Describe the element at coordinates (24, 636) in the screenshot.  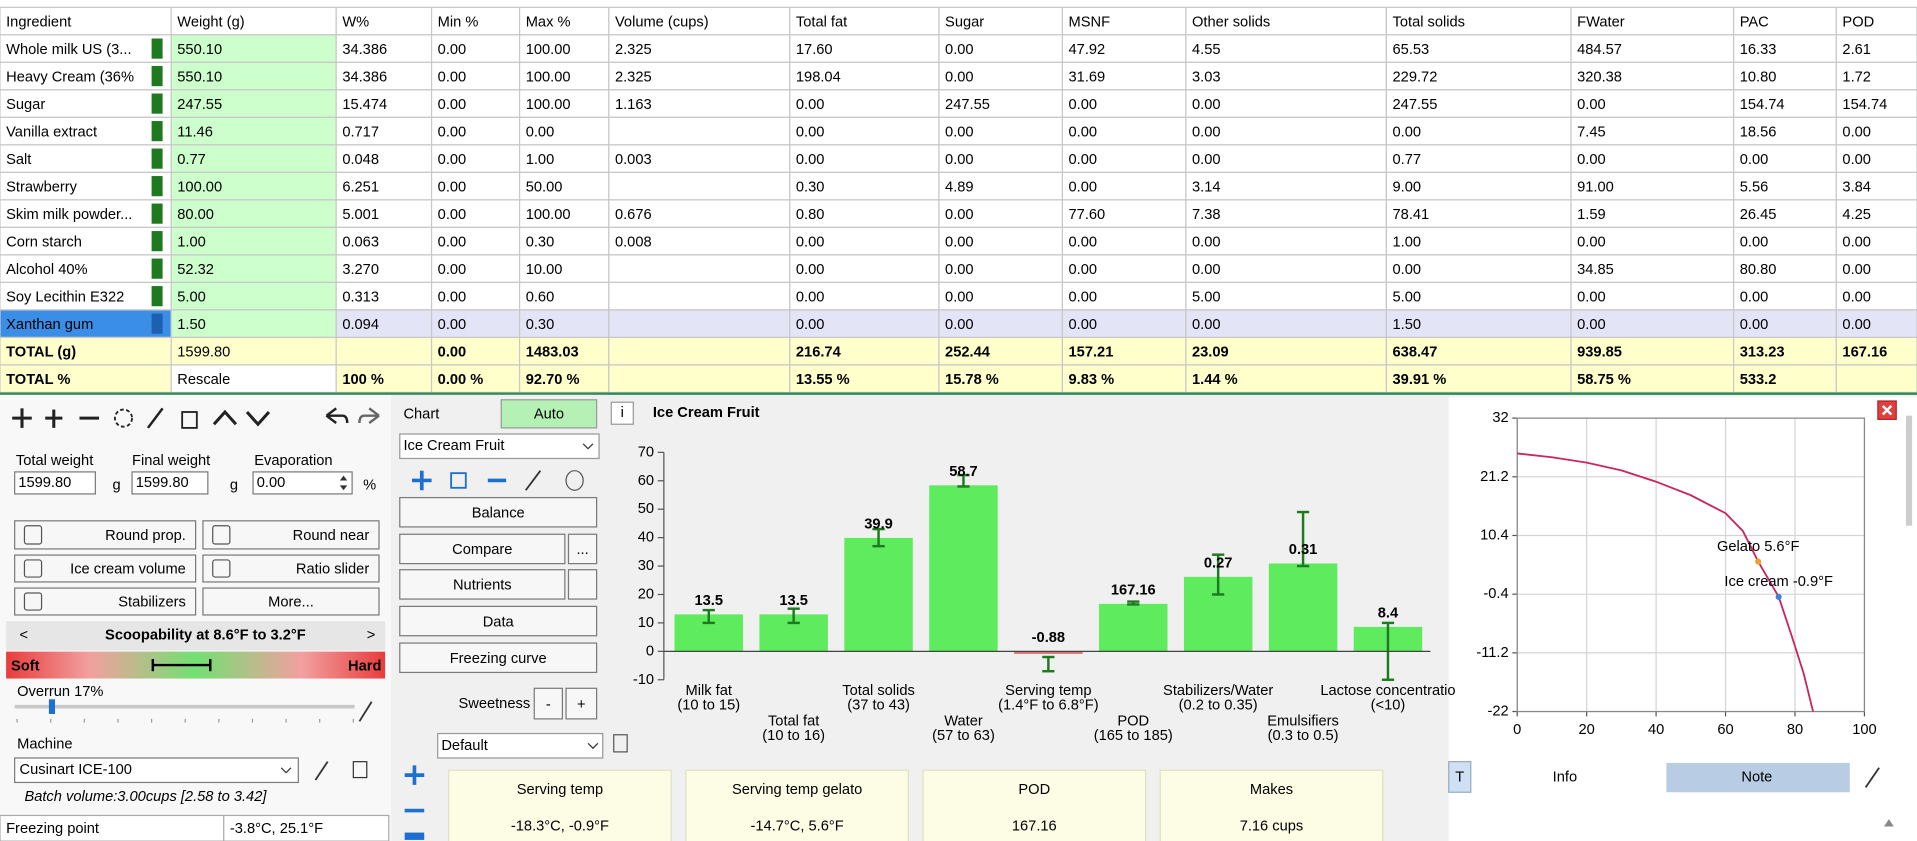
I see `nav-prev: <` at that location.